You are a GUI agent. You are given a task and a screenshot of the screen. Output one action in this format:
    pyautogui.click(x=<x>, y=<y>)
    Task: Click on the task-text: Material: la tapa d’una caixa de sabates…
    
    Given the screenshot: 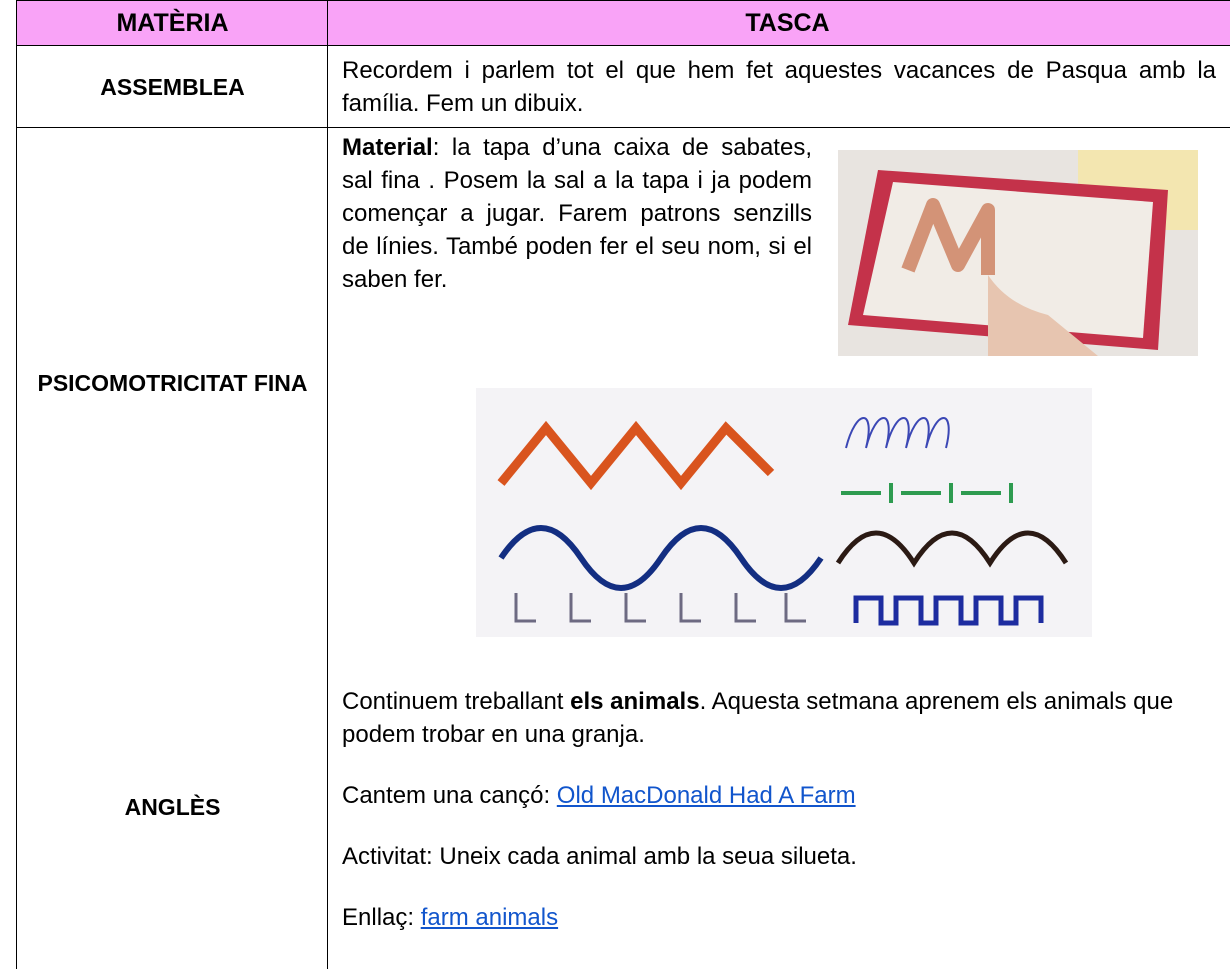 What is the action you would take?
    pyautogui.click(x=577, y=213)
    